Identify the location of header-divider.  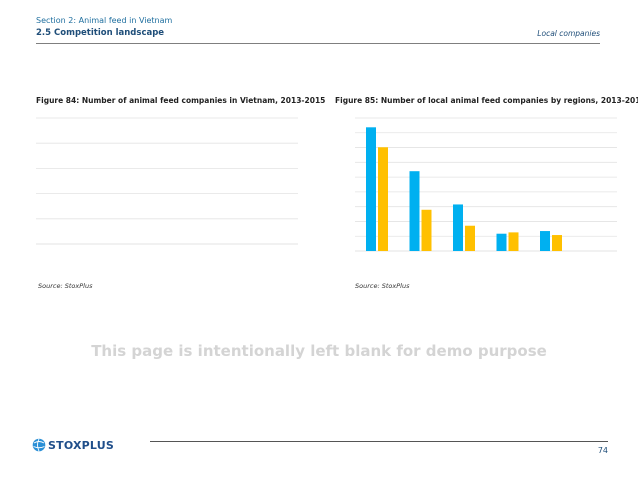
(318, 43).